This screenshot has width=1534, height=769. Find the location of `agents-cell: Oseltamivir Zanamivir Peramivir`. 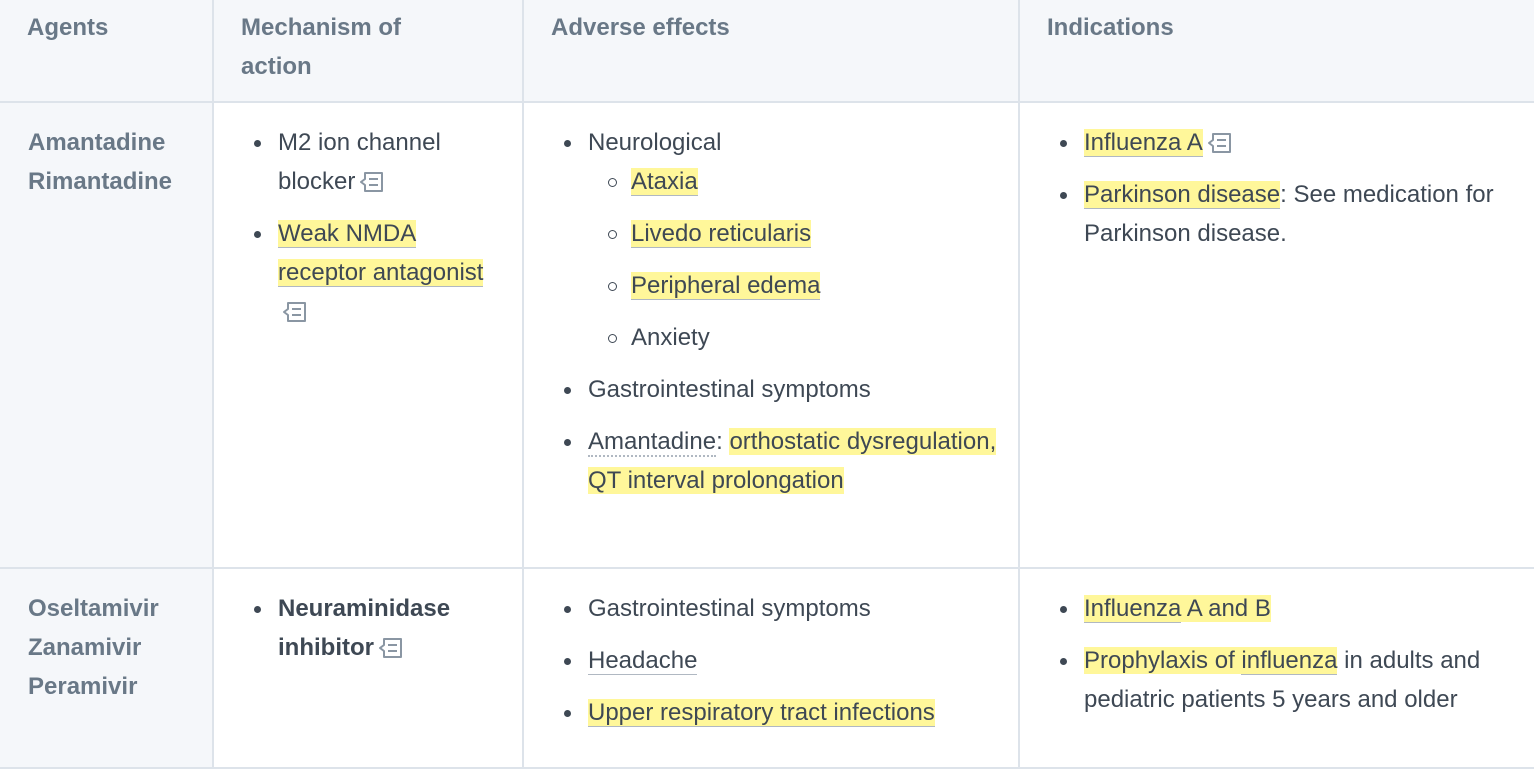

agents-cell: Oseltamivir Zanamivir Peramivir is located at coordinates (106, 668).